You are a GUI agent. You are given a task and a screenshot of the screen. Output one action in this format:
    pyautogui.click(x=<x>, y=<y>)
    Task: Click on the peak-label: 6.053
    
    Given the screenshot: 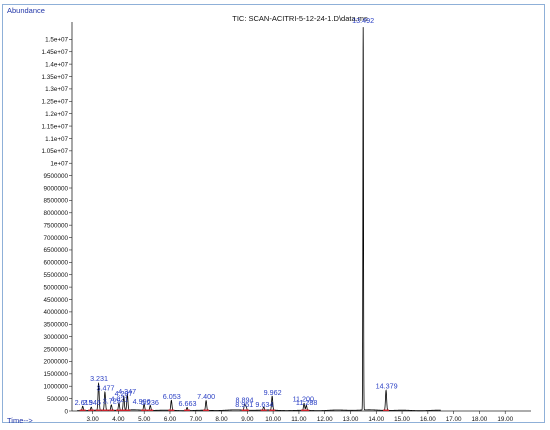 What is the action you would take?
    pyautogui.click(x=172, y=396)
    